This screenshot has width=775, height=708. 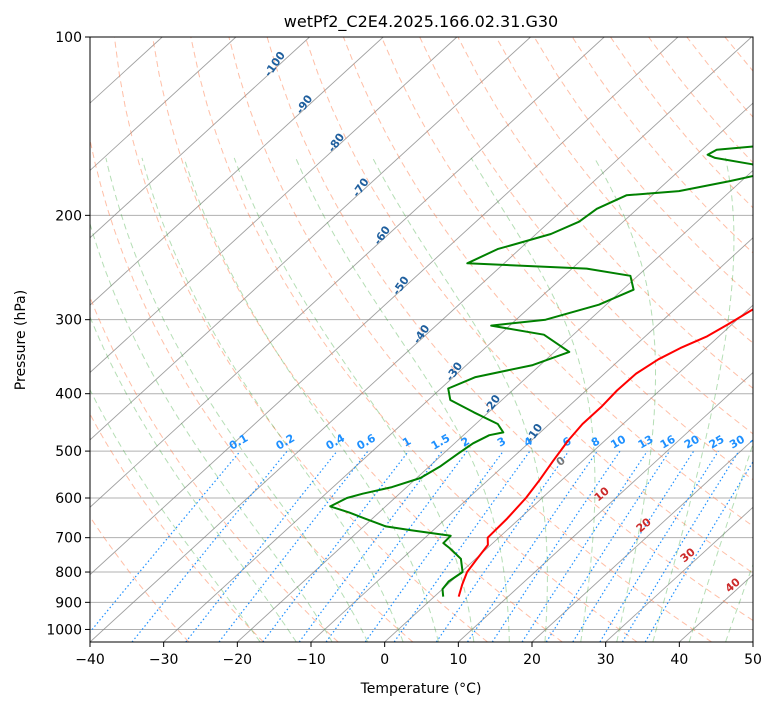 What do you see at coordinates (311, 660) in the screenshot?
I see `x-tick-label: −10` at bounding box center [311, 660].